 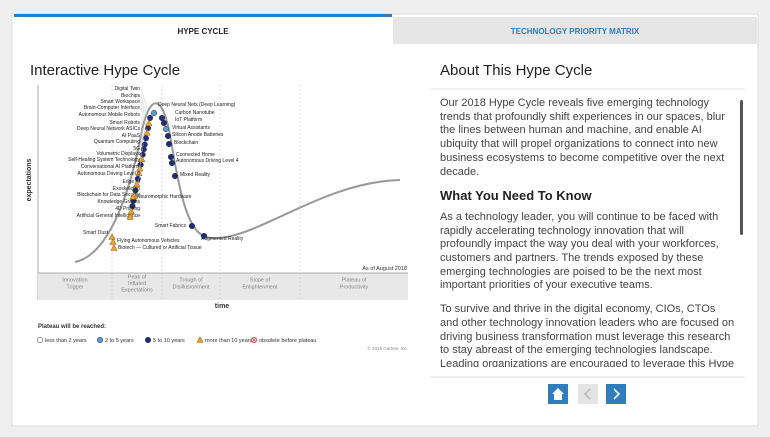 What do you see at coordinates (131, 136) in the screenshot?
I see `technology-label: AI PaaS` at bounding box center [131, 136].